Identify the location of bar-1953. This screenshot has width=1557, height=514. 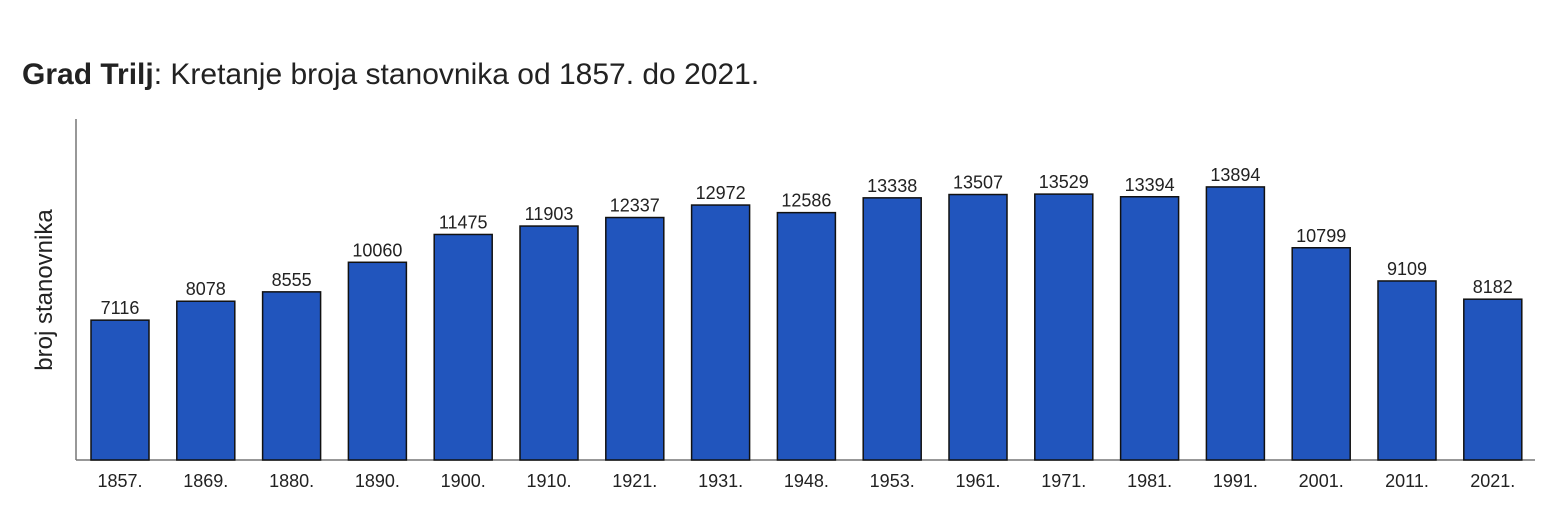
(892, 329).